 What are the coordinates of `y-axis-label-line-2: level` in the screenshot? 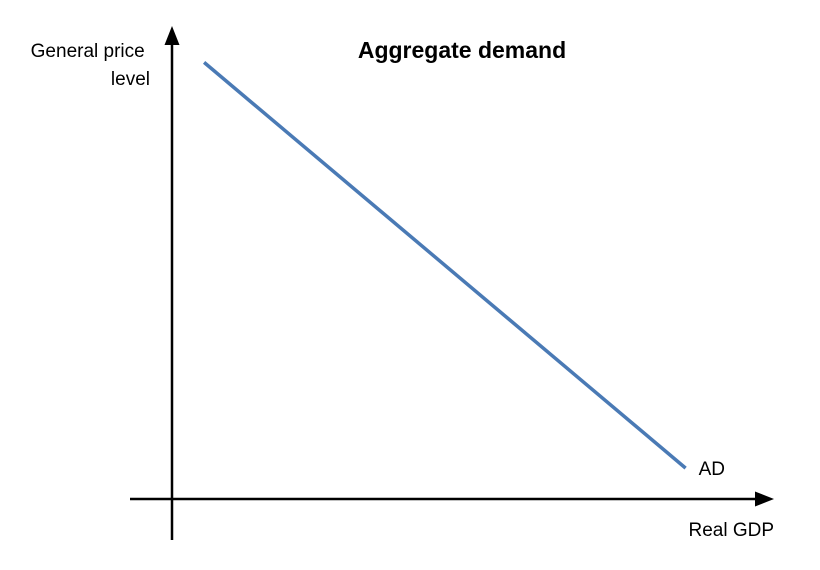 It's located at (130, 79).